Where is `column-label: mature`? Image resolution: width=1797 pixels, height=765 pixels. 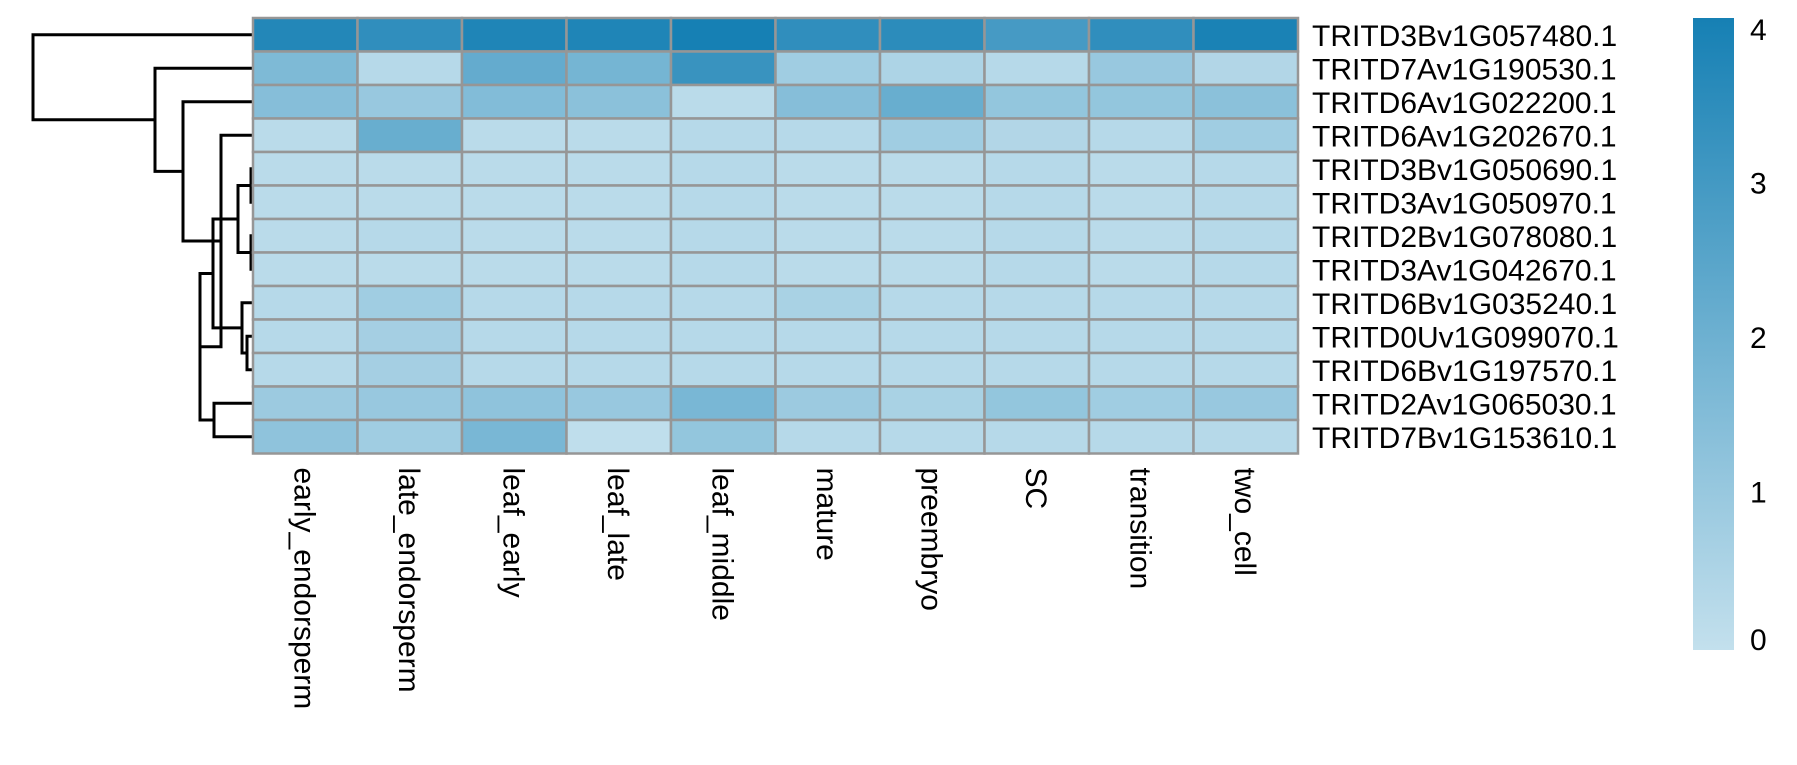 column-label: mature is located at coordinates (826, 514).